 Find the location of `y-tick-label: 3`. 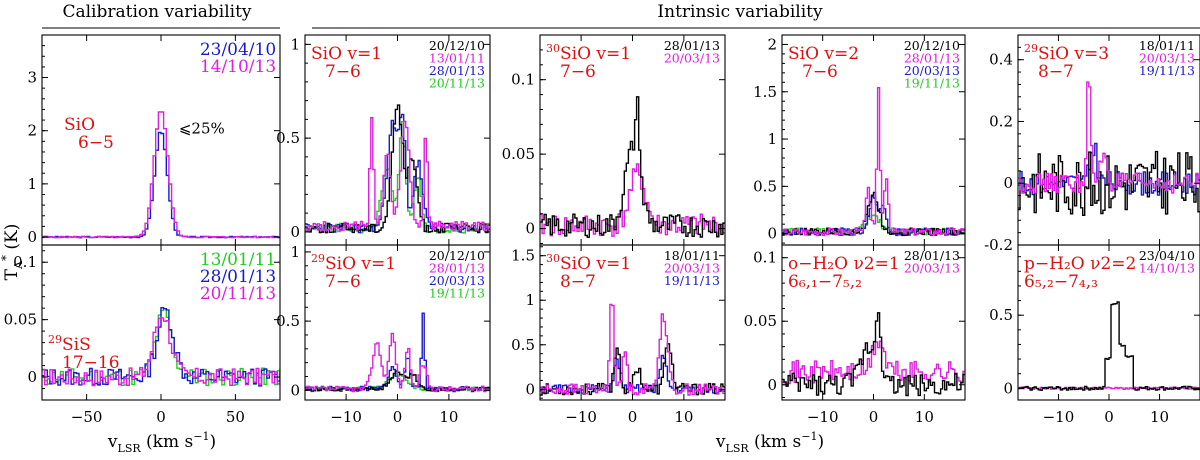

y-tick-label: 3 is located at coordinates (32, 78).